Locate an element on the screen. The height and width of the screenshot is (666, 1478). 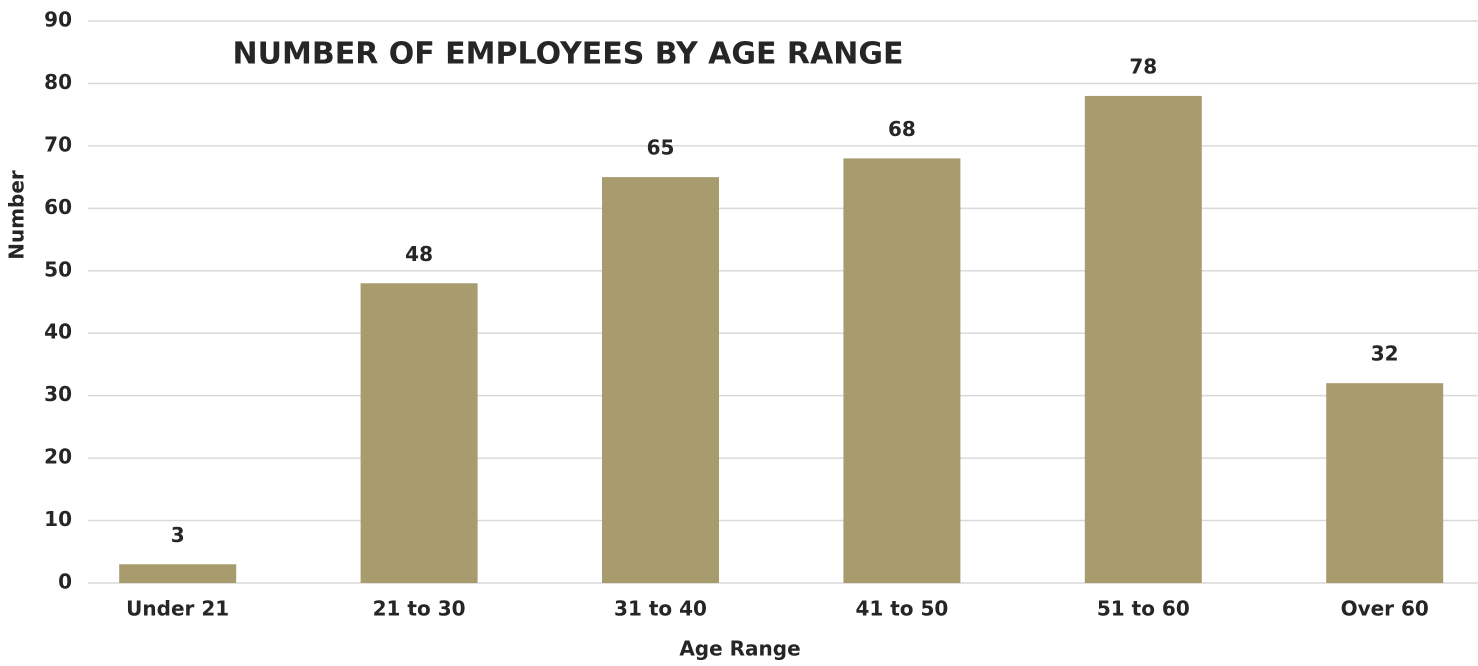
x-axis-label: Age Range is located at coordinates (739, 649).